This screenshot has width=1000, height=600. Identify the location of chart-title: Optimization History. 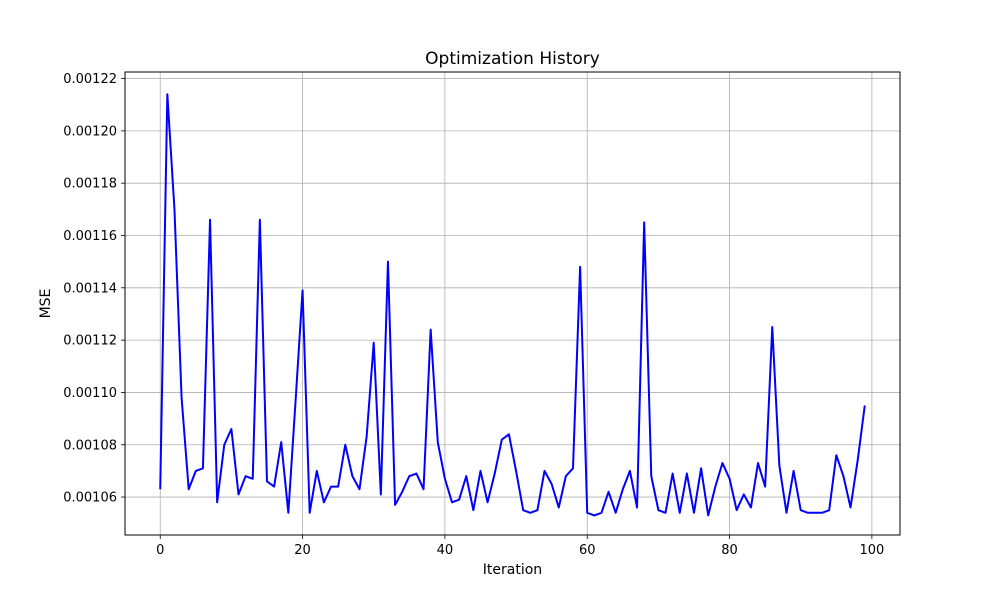
(512, 59).